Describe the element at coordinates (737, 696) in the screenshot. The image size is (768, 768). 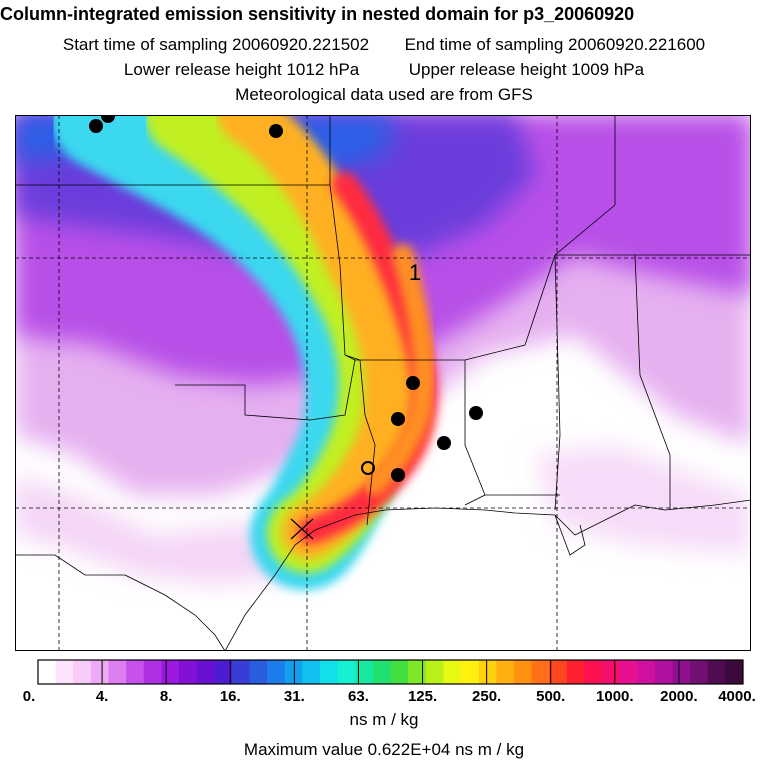
I see `color-scale-tick-label: 4000.` at that location.